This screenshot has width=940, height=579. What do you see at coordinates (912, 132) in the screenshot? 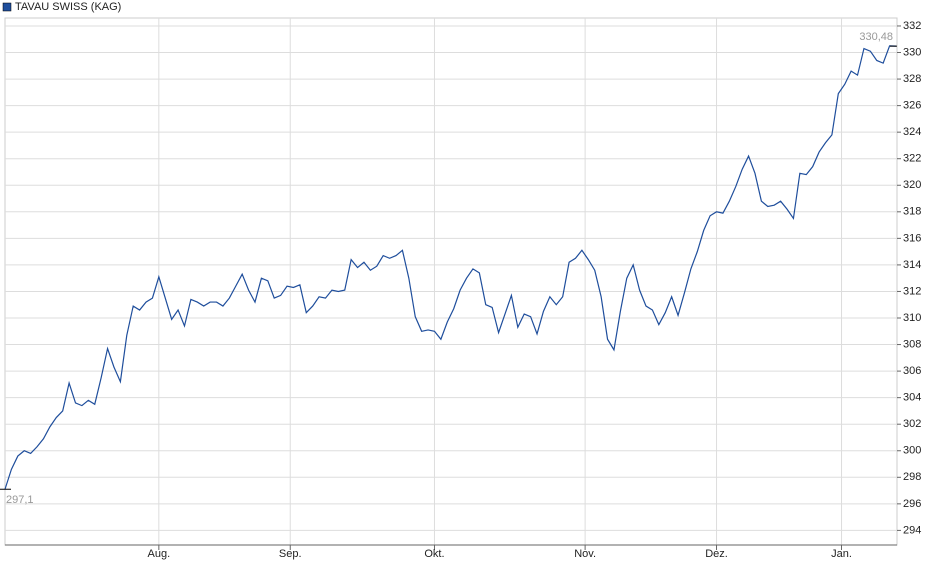
I see `y-tick-label: 324` at bounding box center [912, 132].